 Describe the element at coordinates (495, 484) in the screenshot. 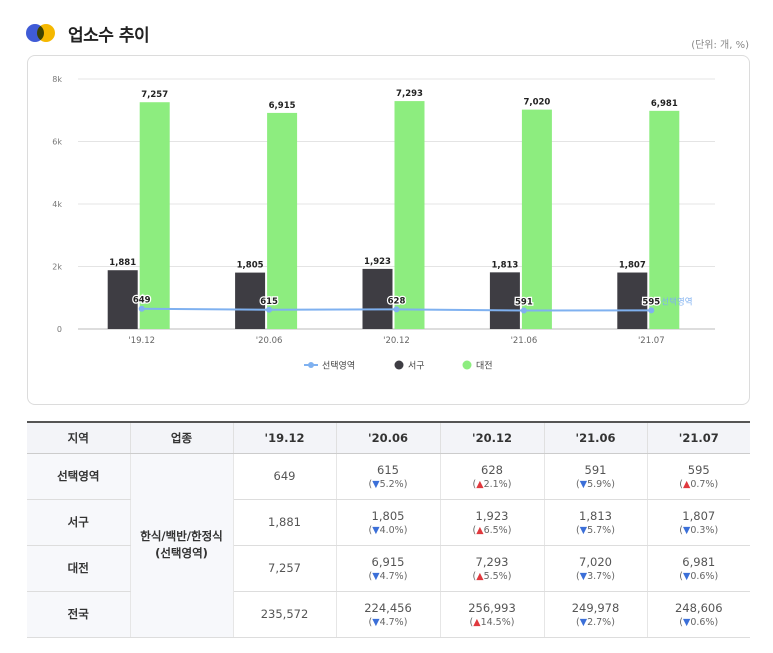

I see `change-pct: 2.1%` at that location.